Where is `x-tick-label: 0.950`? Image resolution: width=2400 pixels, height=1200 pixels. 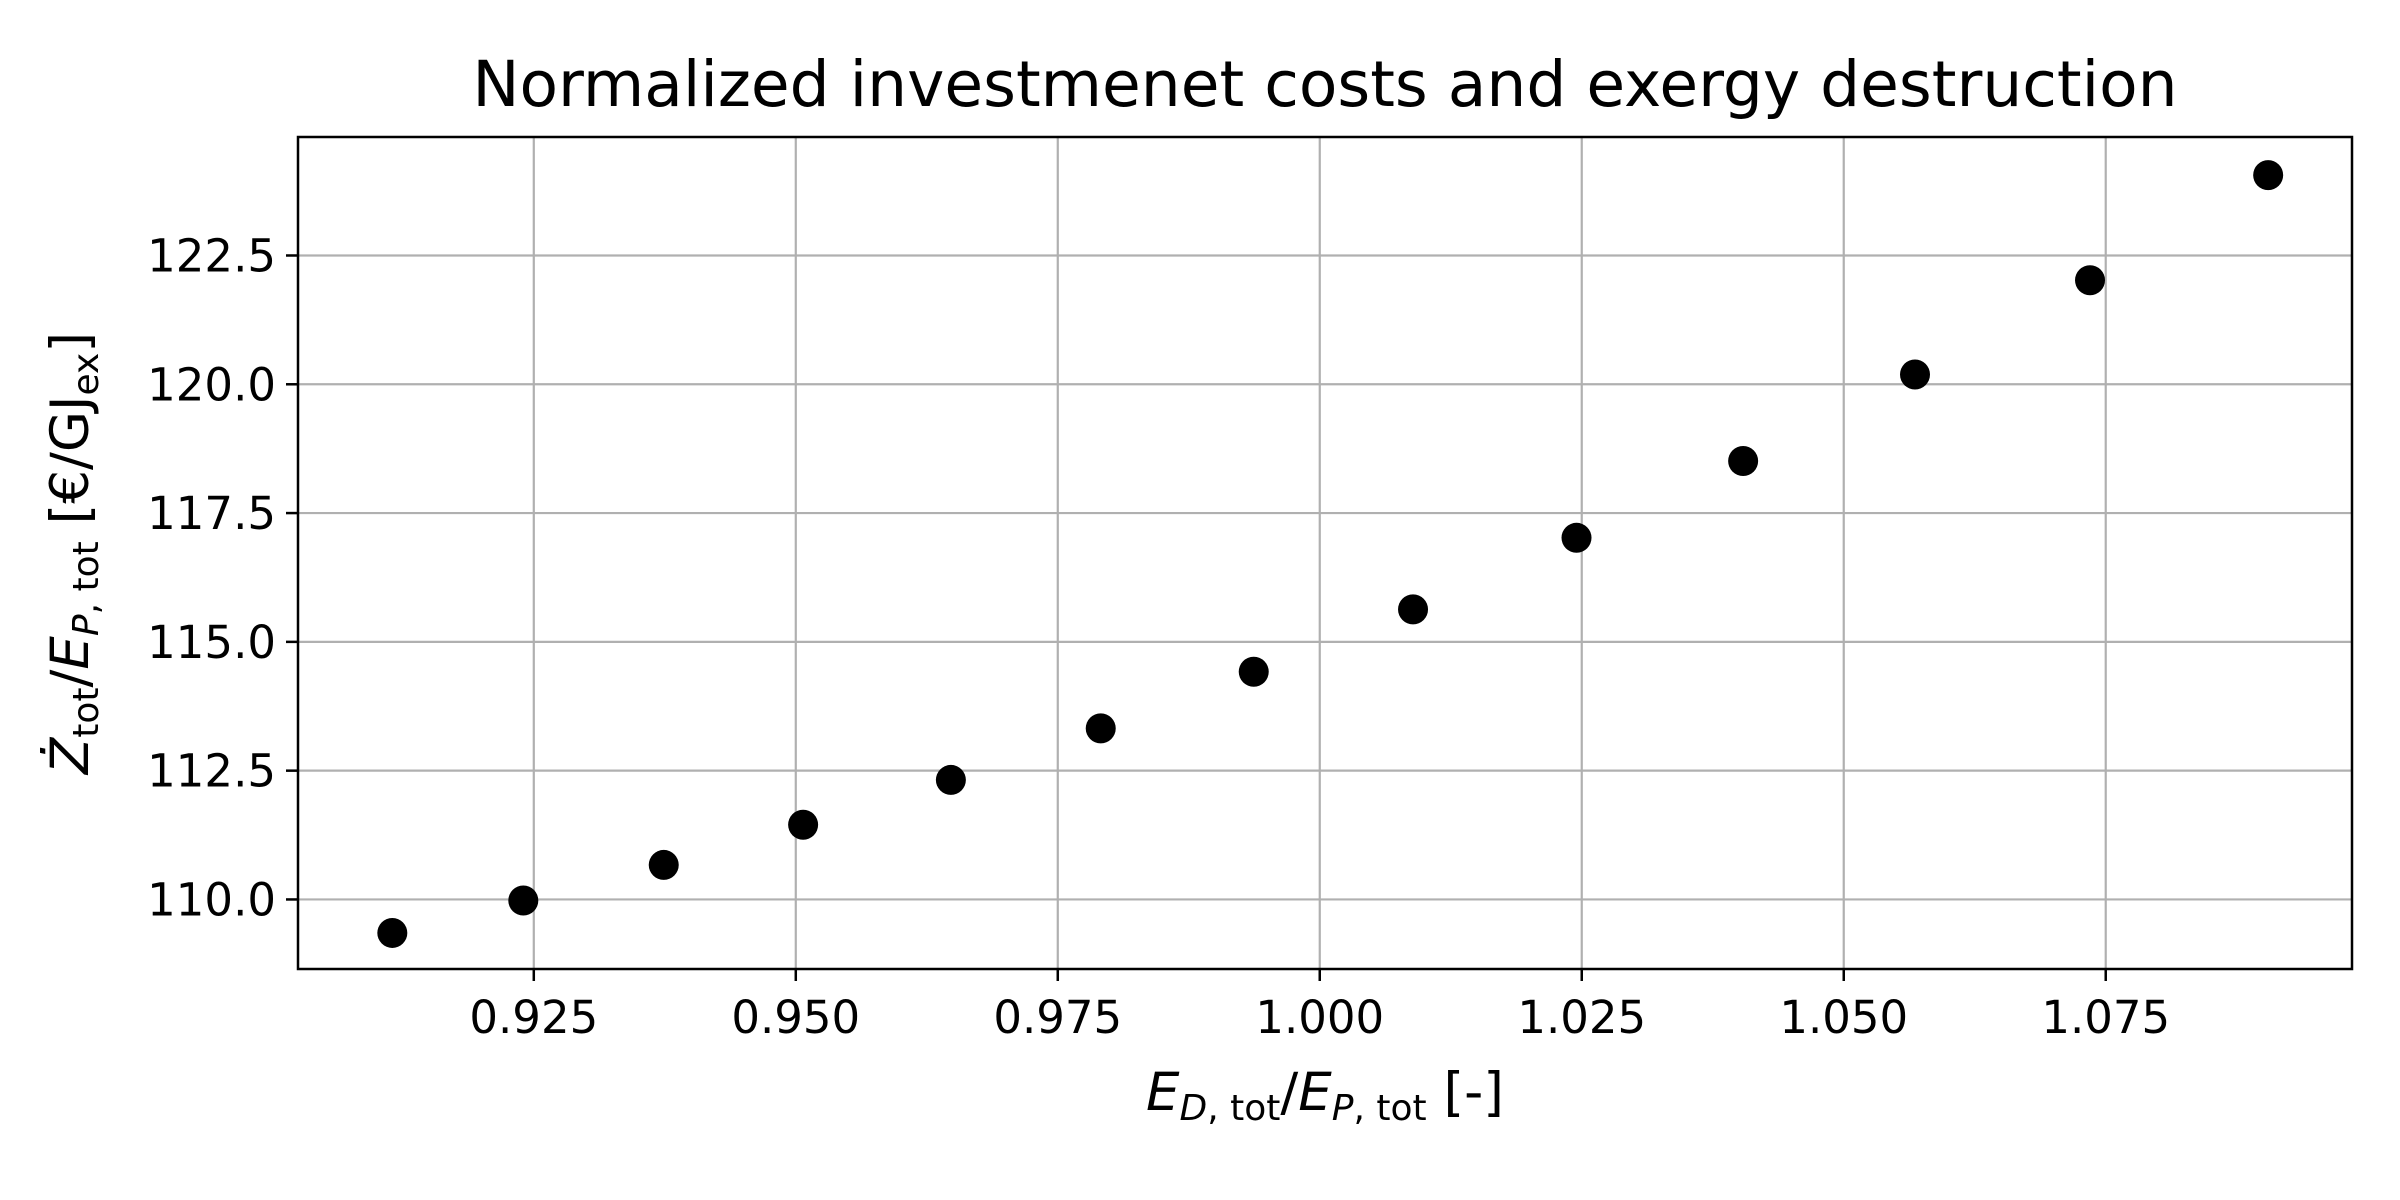 x-tick-label: 0.950 is located at coordinates (795, 1017).